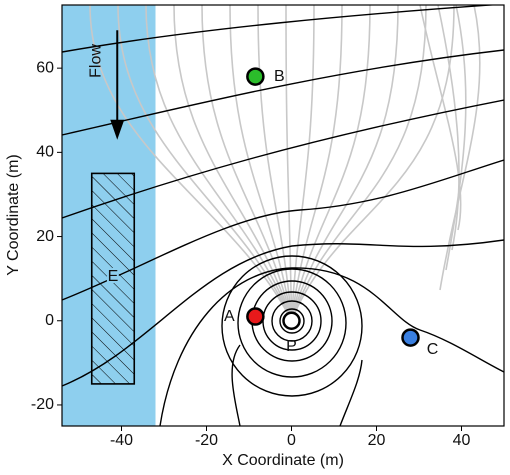 Image resolution: width=510 pixels, height=475 pixels. I want to click on y-tick-label: -20, so click(42, 404).